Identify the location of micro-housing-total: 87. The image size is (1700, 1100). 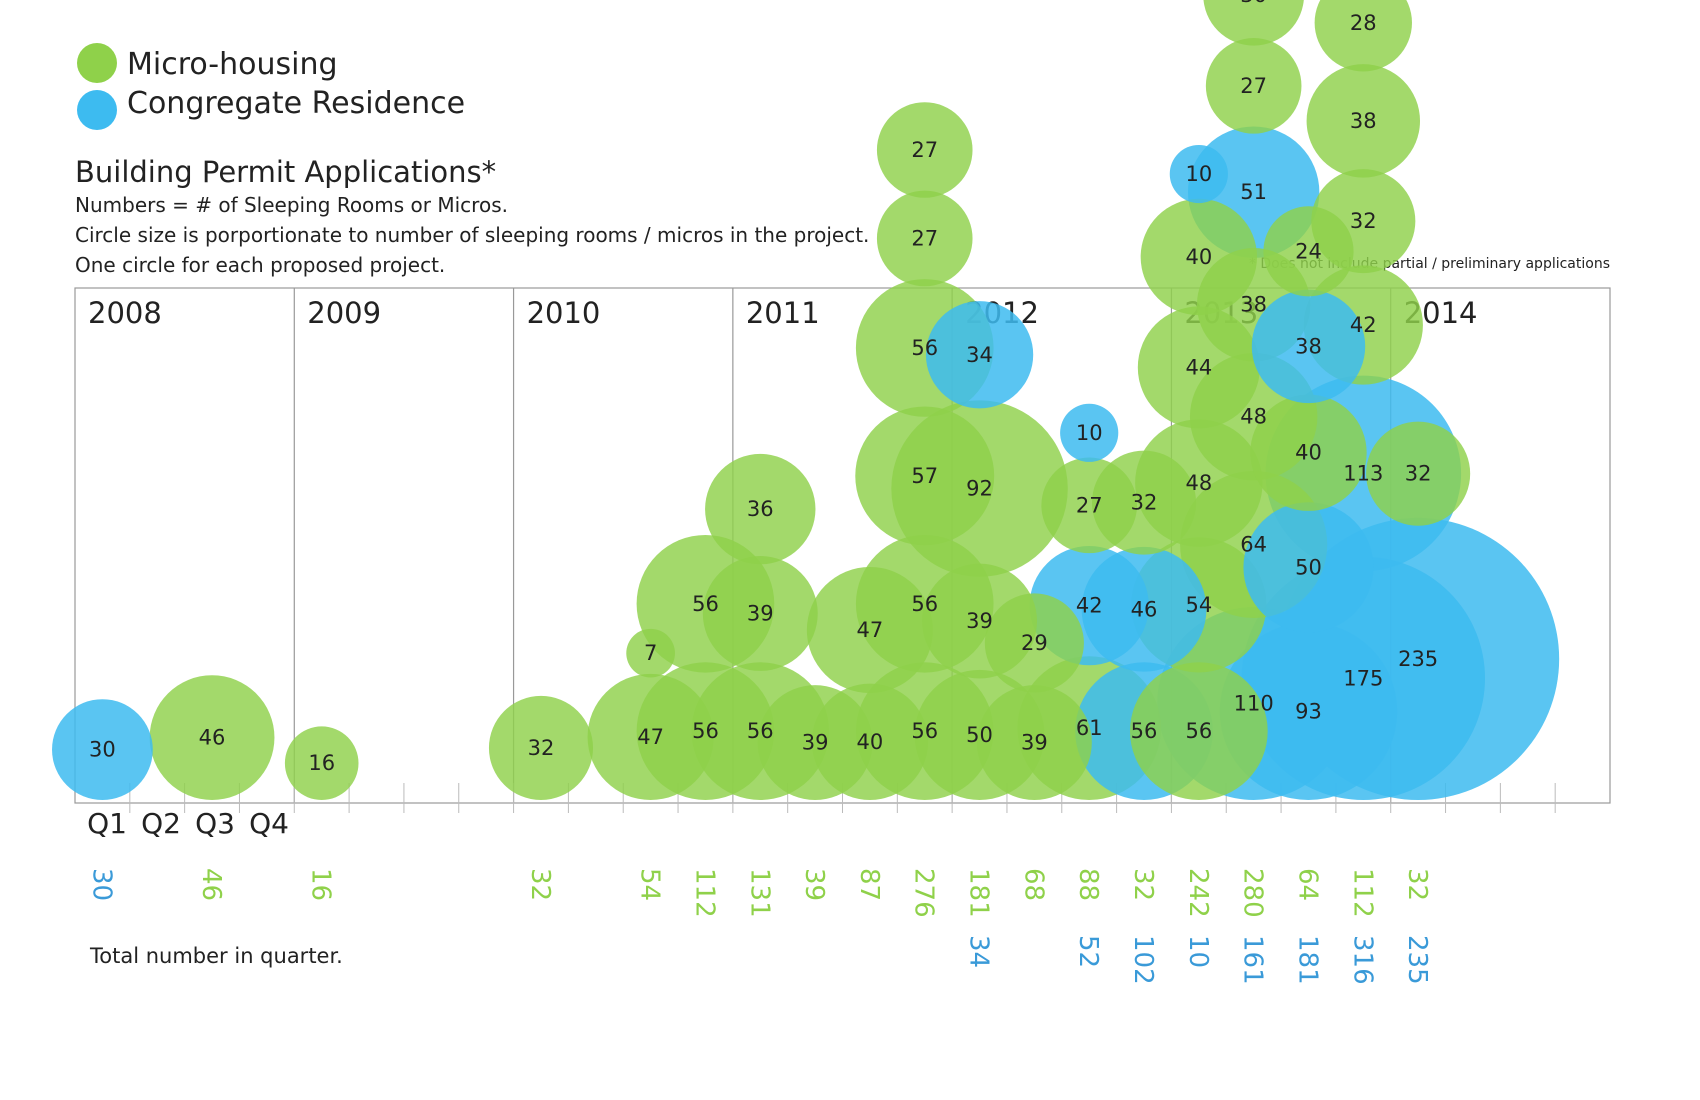
(869, 884).